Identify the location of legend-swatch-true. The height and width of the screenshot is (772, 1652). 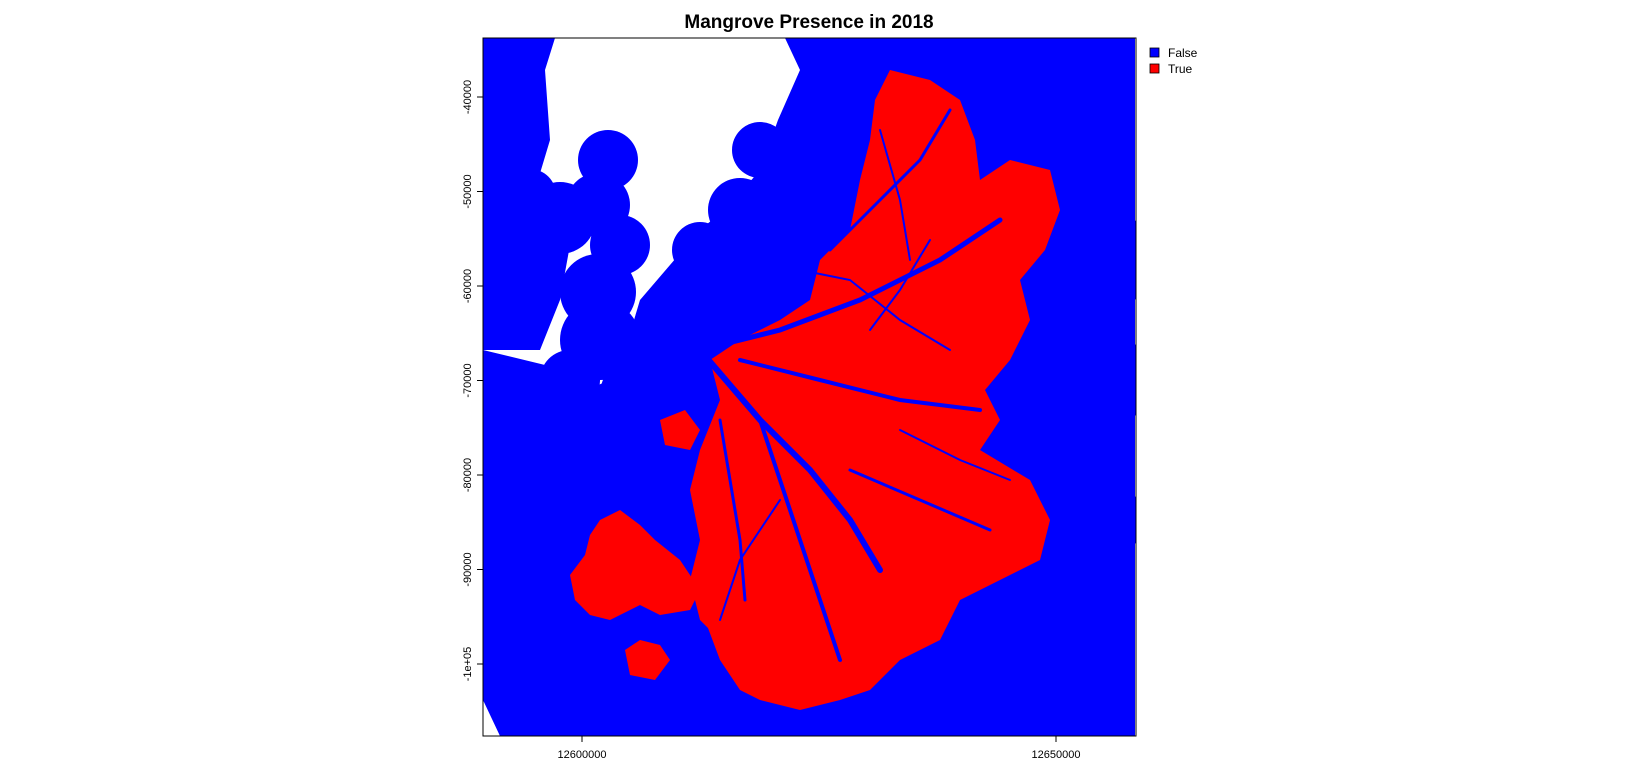
(1154, 68).